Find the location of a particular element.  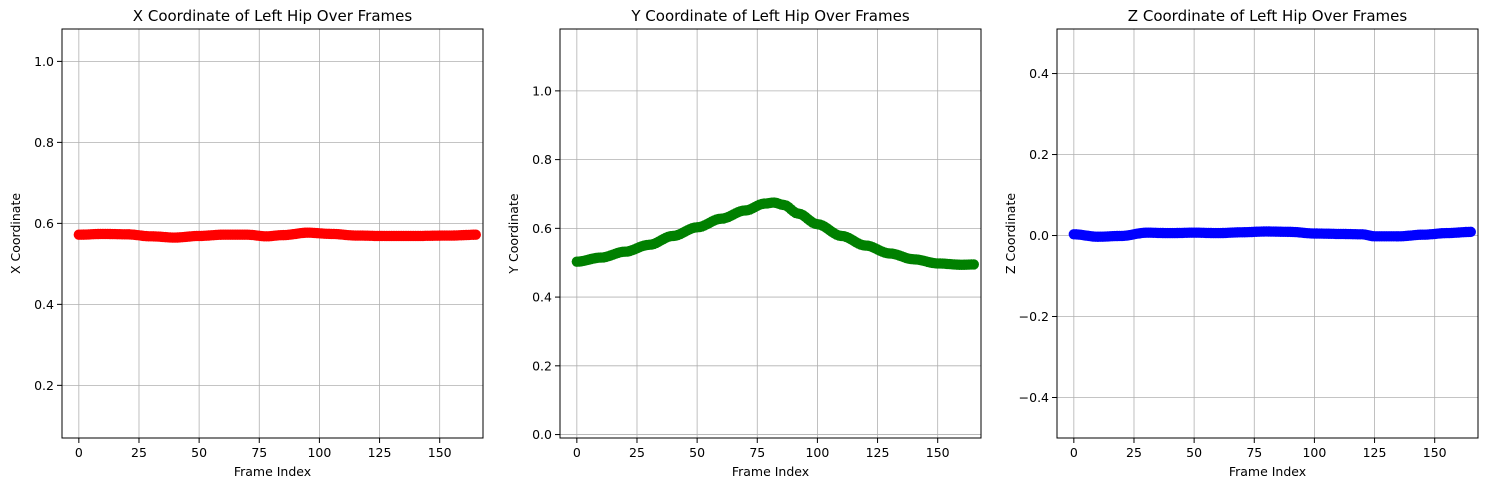

y-axis-label: Y Coordinate is located at coordinates (513, 233).